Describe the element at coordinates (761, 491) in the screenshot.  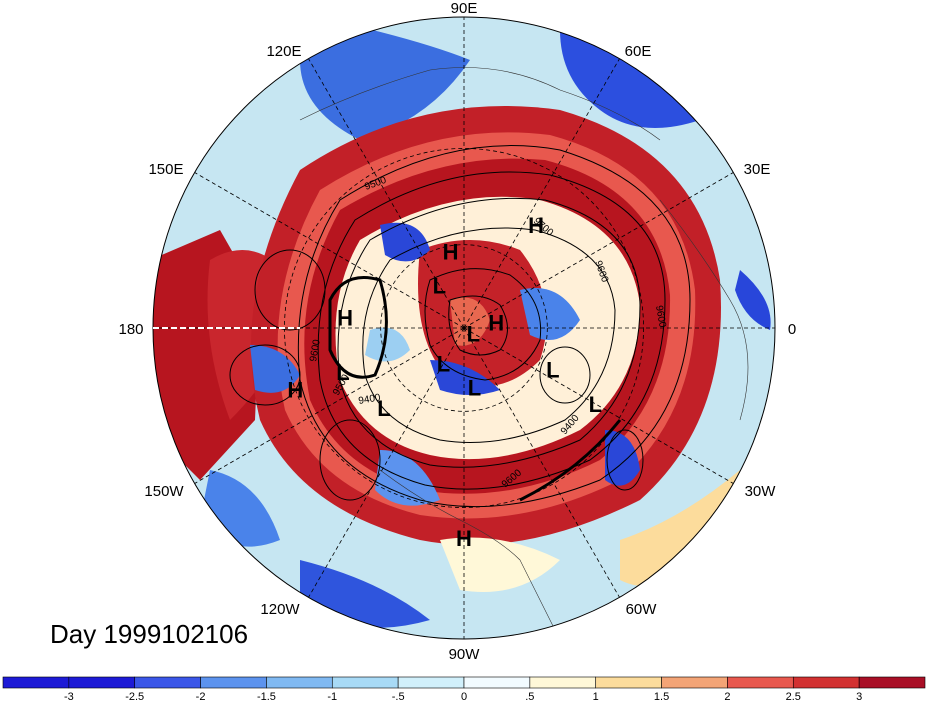
I see `lon-label-30w: 30W` at that location.